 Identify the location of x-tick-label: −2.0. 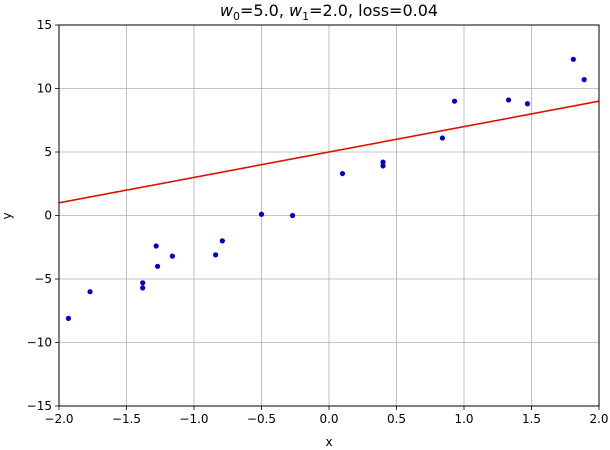
(58, 419).